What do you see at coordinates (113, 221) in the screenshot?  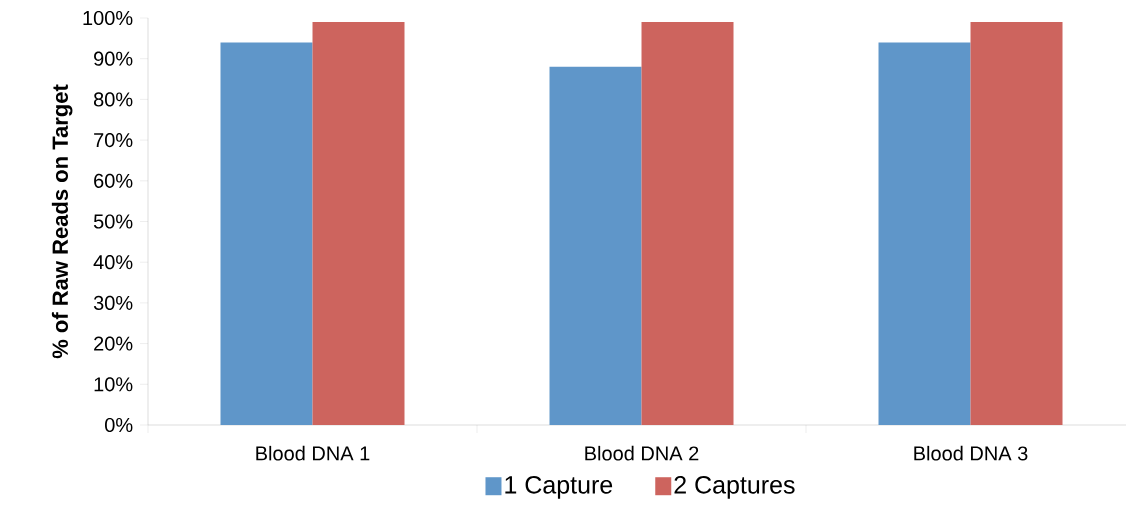 I see `y-tick-label: 50%` at bounding box center [113, 221].